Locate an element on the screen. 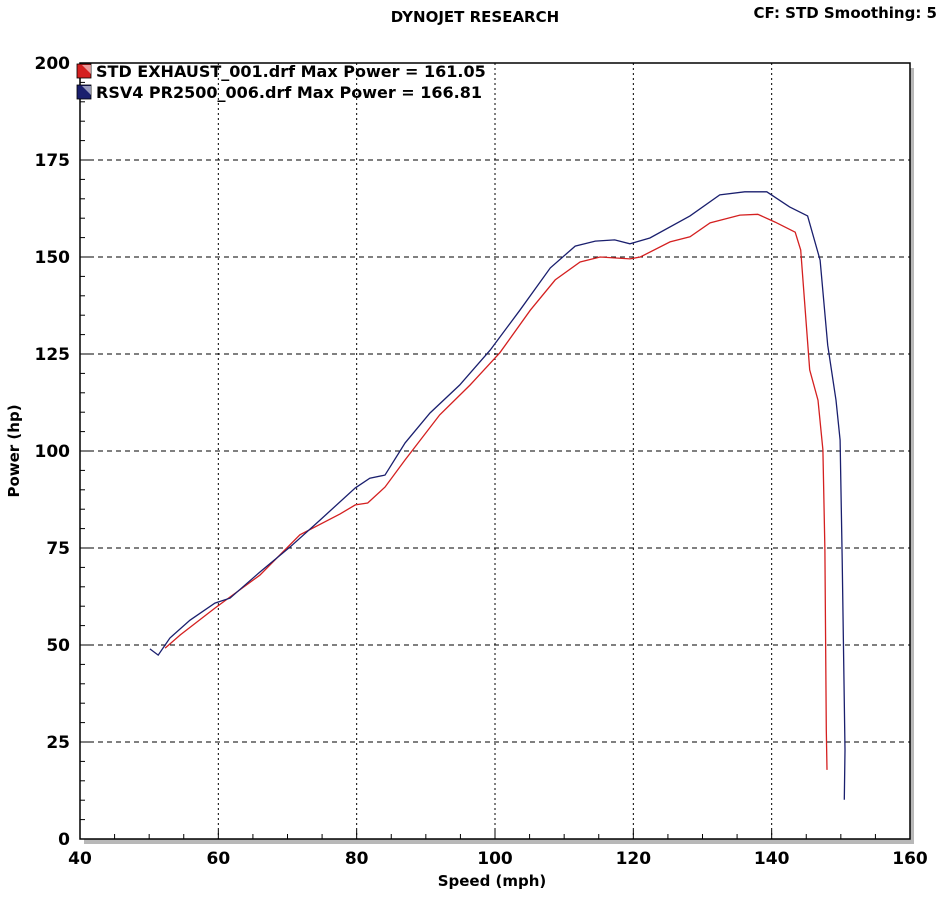 The image size is (950, 923). y-axis-label: Power (hp) is located at coordinates (14, 450).